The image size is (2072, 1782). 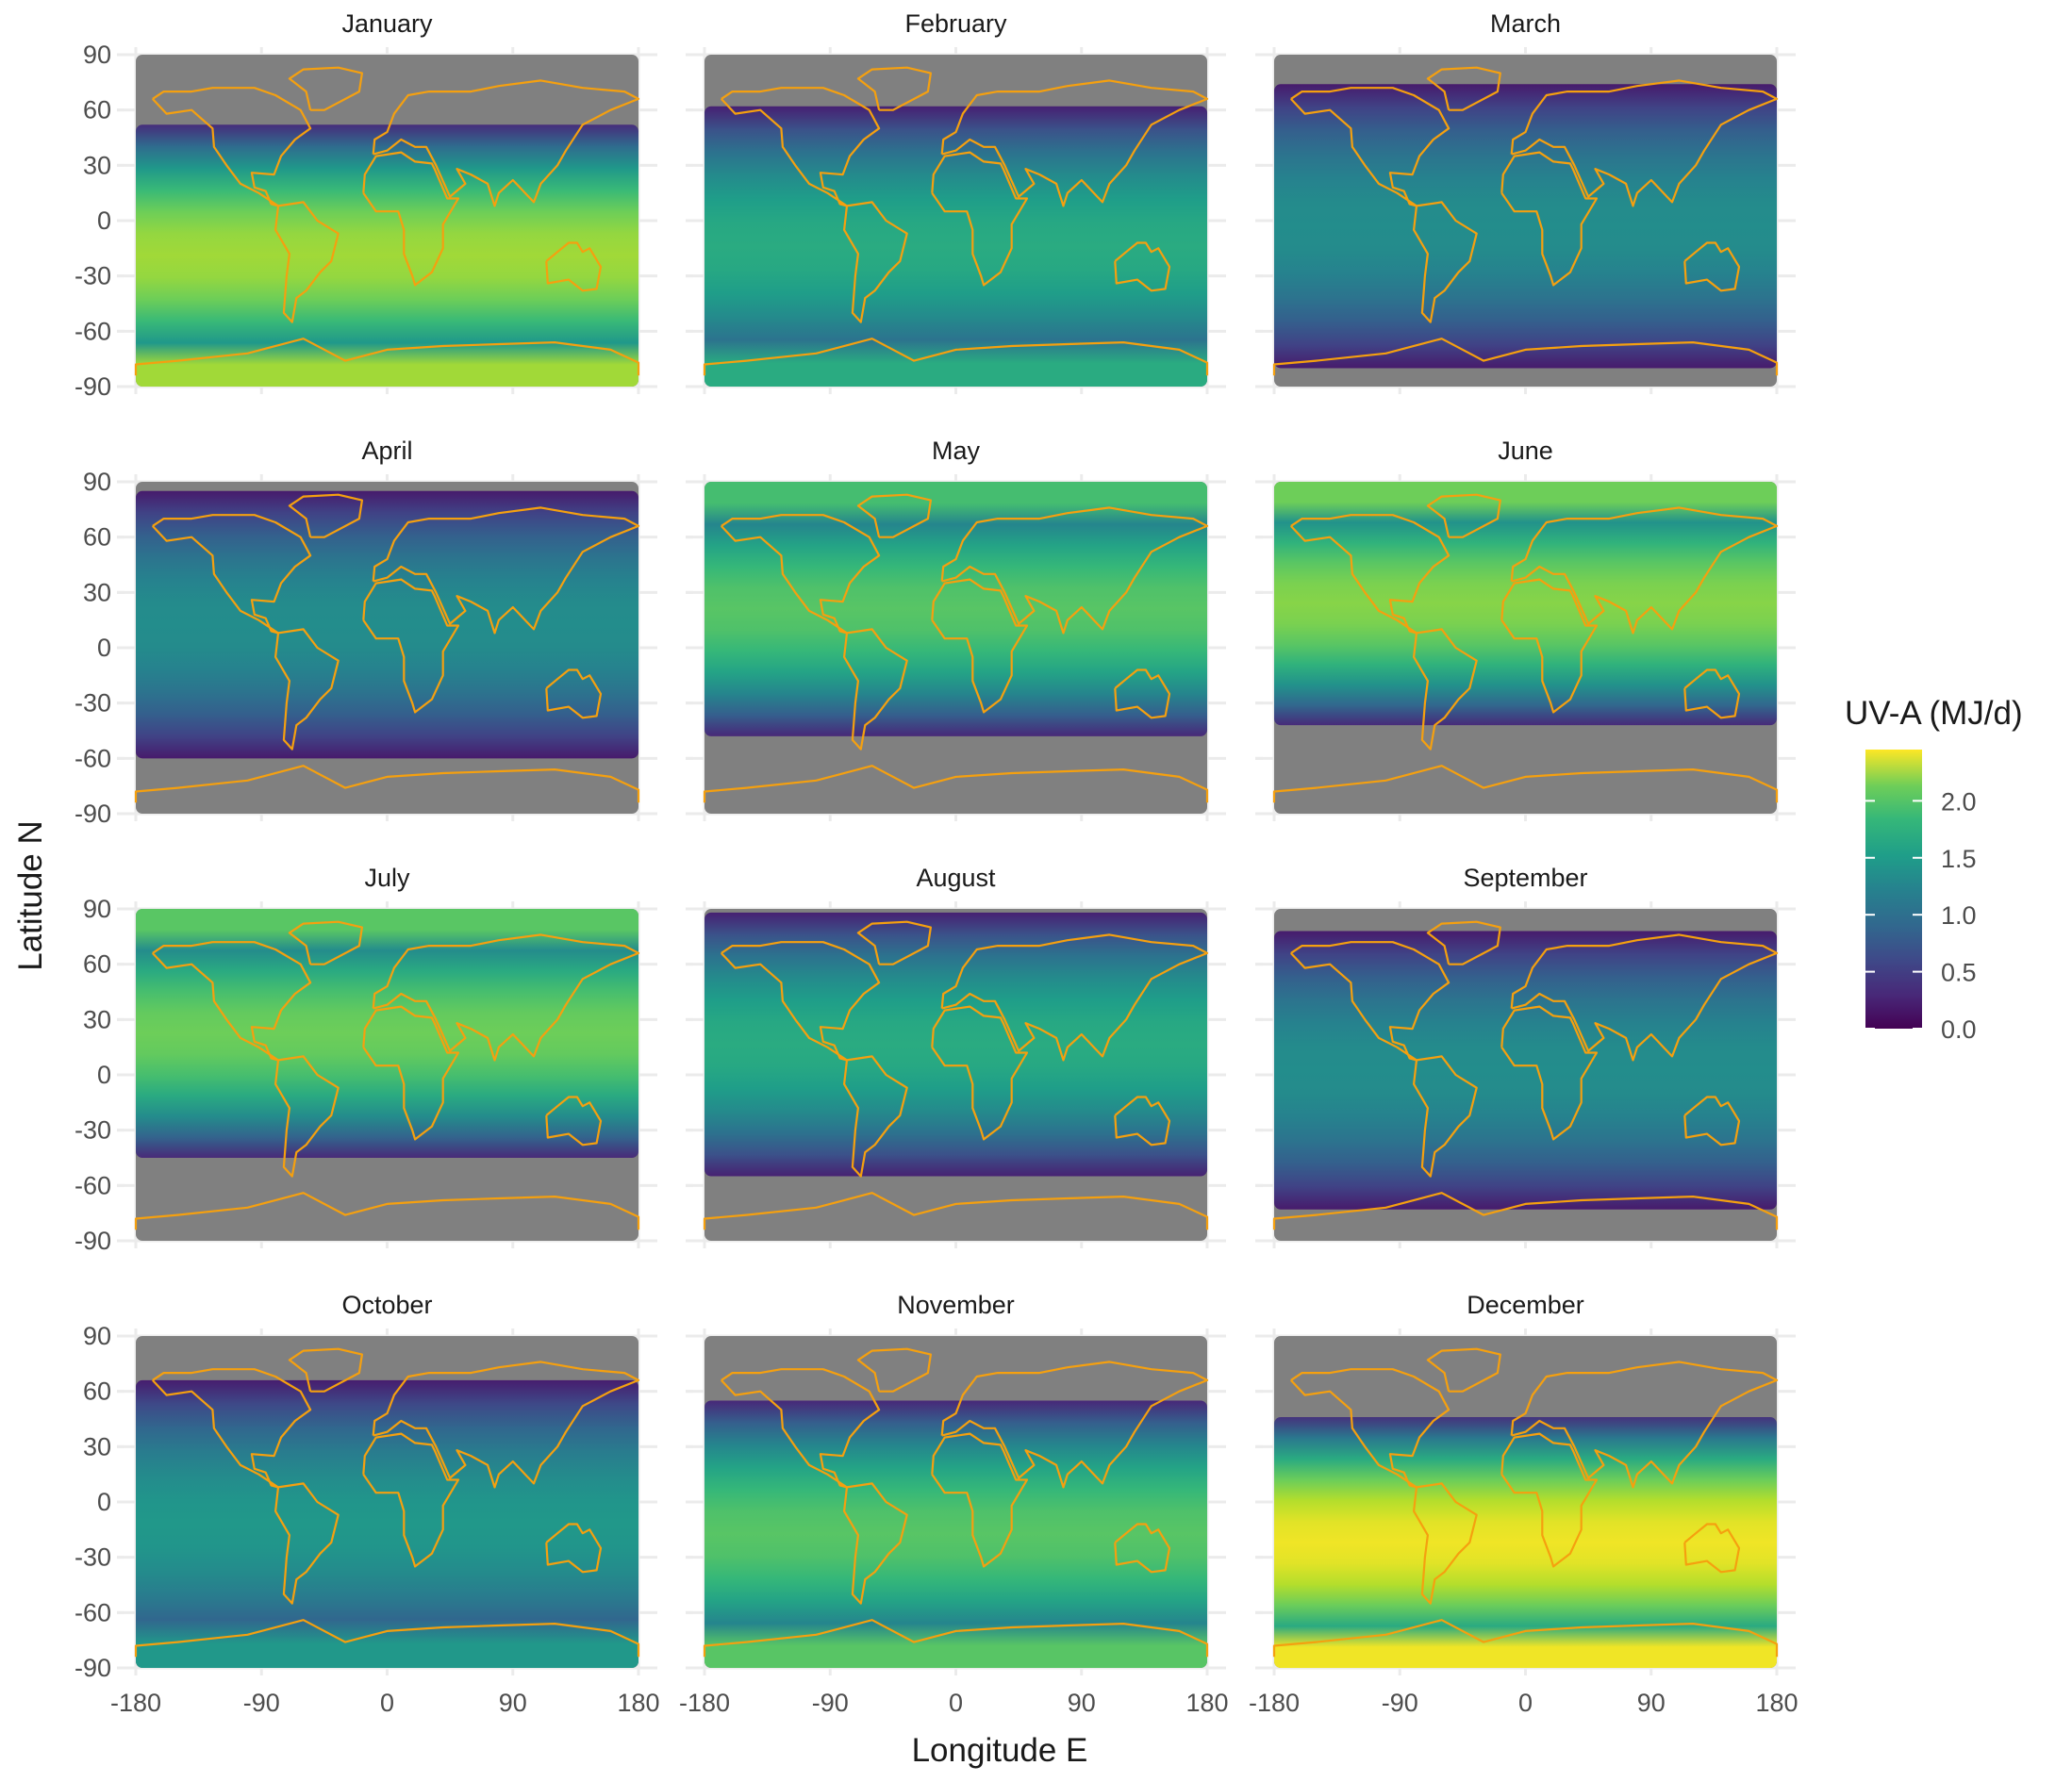 What do you see at coordinates (31, 895) in the screenshot?
I see `y-axis-title: Latitude N` at bounding box center [31, 895].